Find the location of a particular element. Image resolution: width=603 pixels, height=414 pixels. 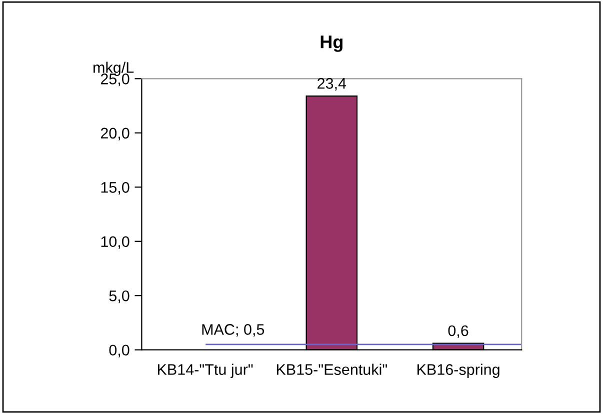

x-tick-label: KB15-"Esentuki" is located at coordinates (331, 369).